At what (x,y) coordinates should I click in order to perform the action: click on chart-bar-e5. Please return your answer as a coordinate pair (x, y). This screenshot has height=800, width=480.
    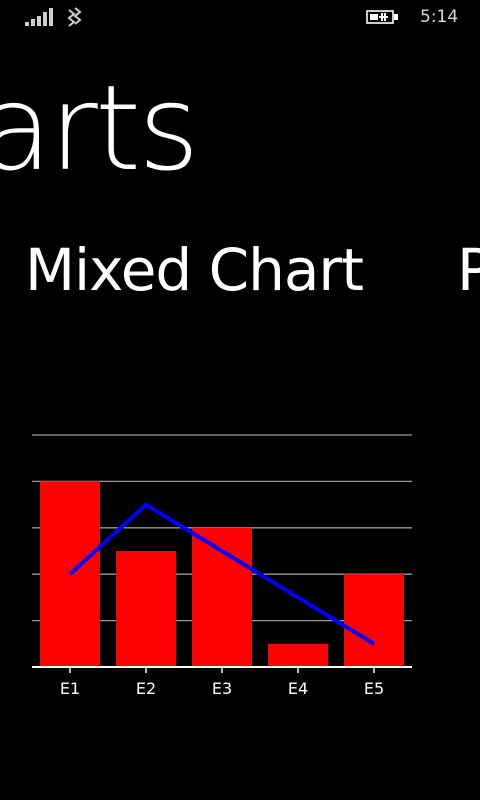
    Looking at the image, I should click on (374, 620).